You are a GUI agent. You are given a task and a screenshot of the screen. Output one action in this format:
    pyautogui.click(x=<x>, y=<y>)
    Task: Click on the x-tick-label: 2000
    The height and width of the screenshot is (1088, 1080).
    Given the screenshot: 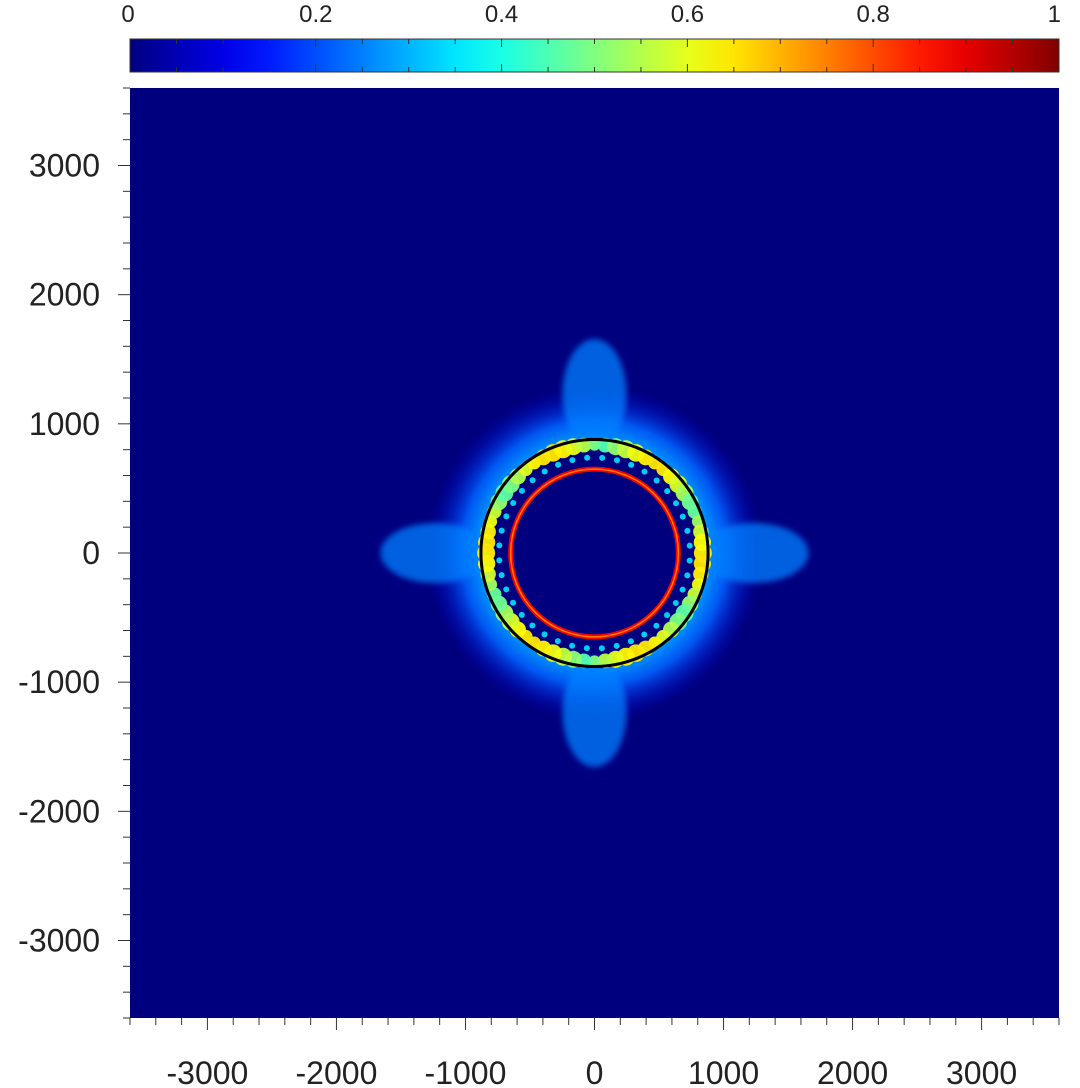 What is the action you would take?
    pyautogui.click(x=852, y=1071)
    